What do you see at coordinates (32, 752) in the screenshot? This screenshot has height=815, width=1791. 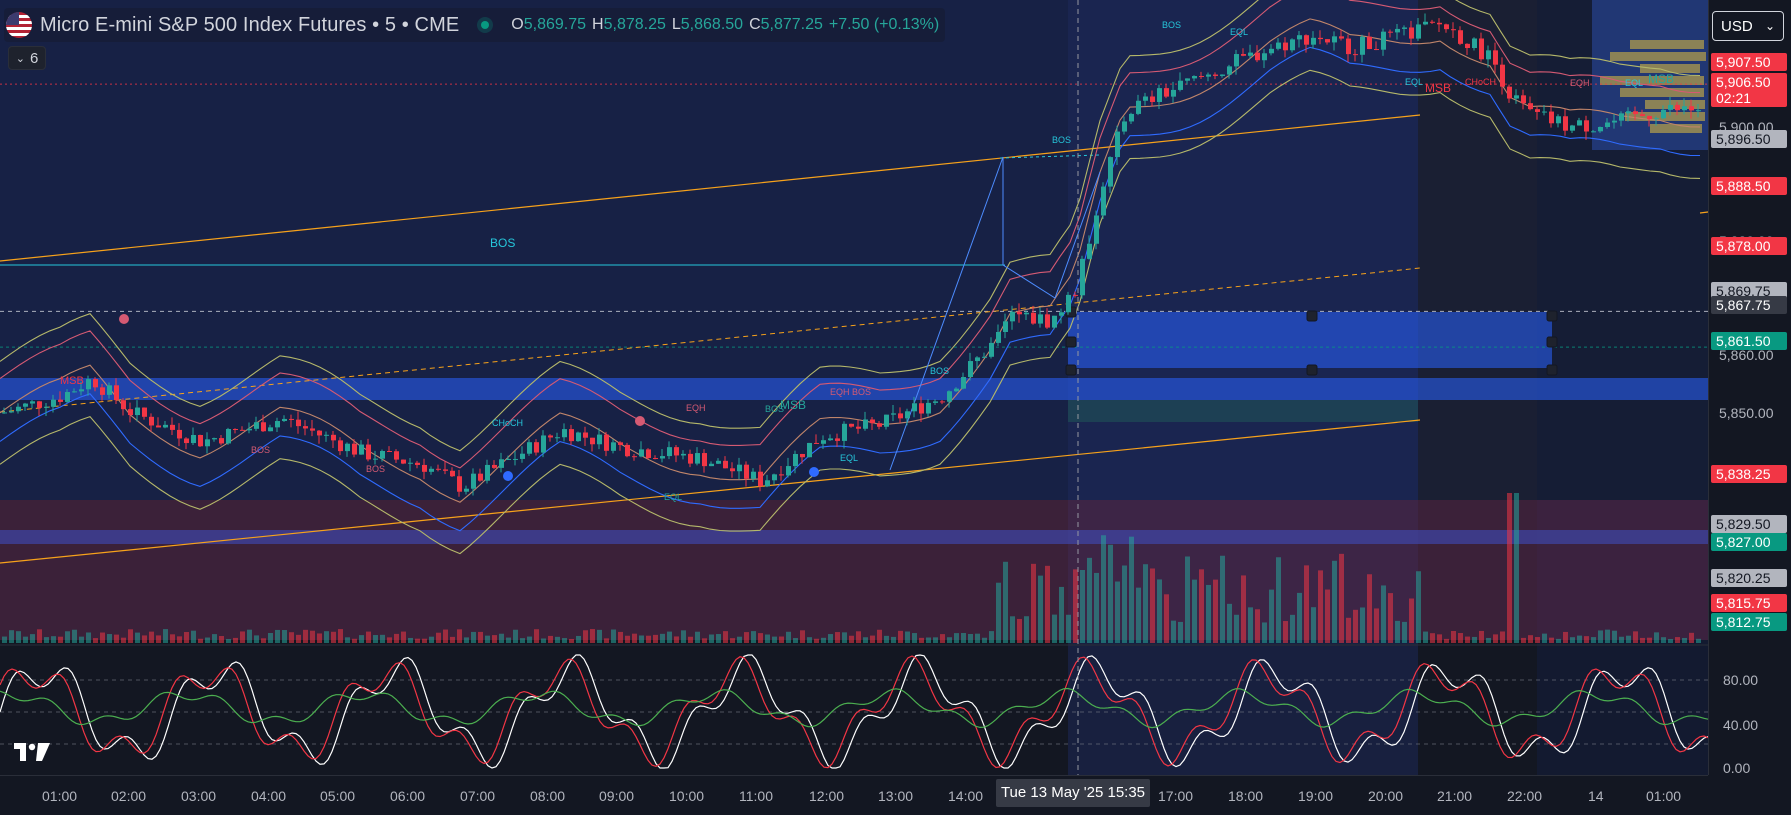 I see `tradingview-logo-icon` at bounding box center [32, 752].